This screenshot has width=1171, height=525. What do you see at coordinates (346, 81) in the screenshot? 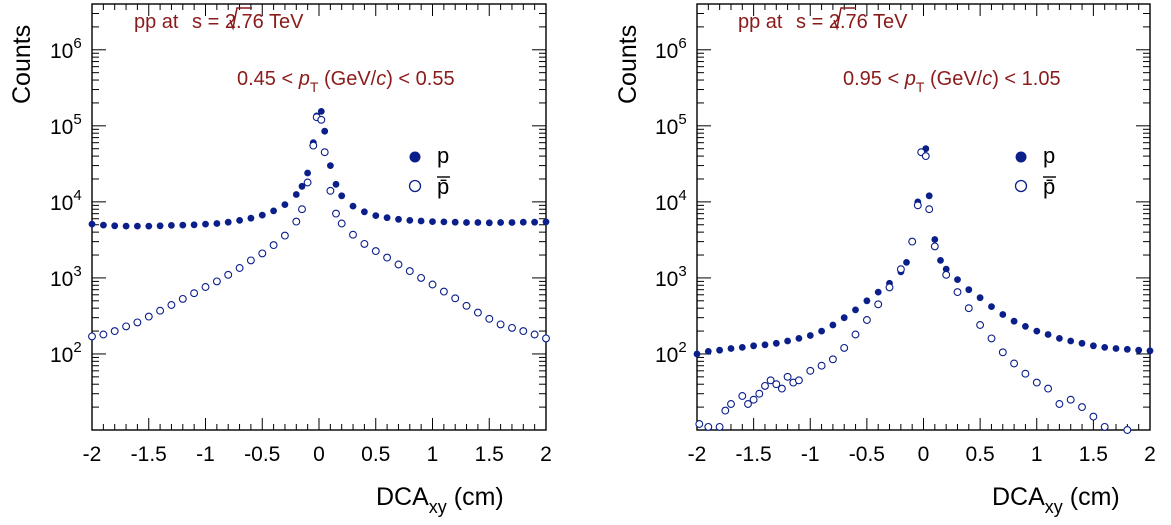
I see `pt-range-annotation: 0.45 < pT (GeV/c) < 0.55` at bounding box center [346, 81].